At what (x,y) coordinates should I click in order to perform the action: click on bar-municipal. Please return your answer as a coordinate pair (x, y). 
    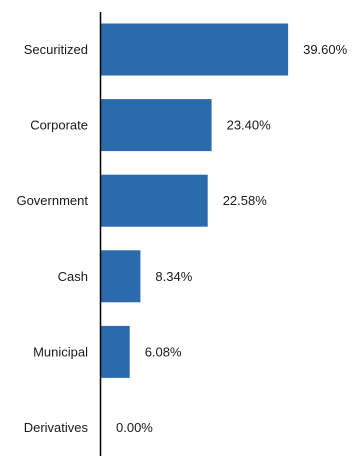
    Looking at the image, I should click on (115, 351).